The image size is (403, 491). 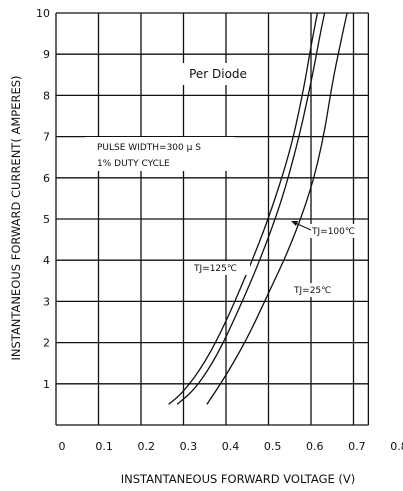 I want to click on x-tick-label: 0.5, so click(x=273, y=446).